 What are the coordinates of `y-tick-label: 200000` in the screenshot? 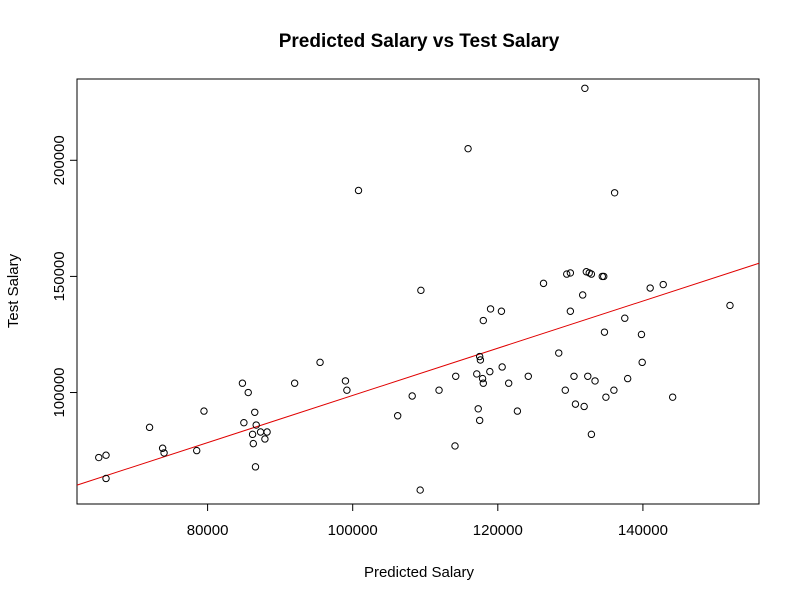 It's located at (59, 160).